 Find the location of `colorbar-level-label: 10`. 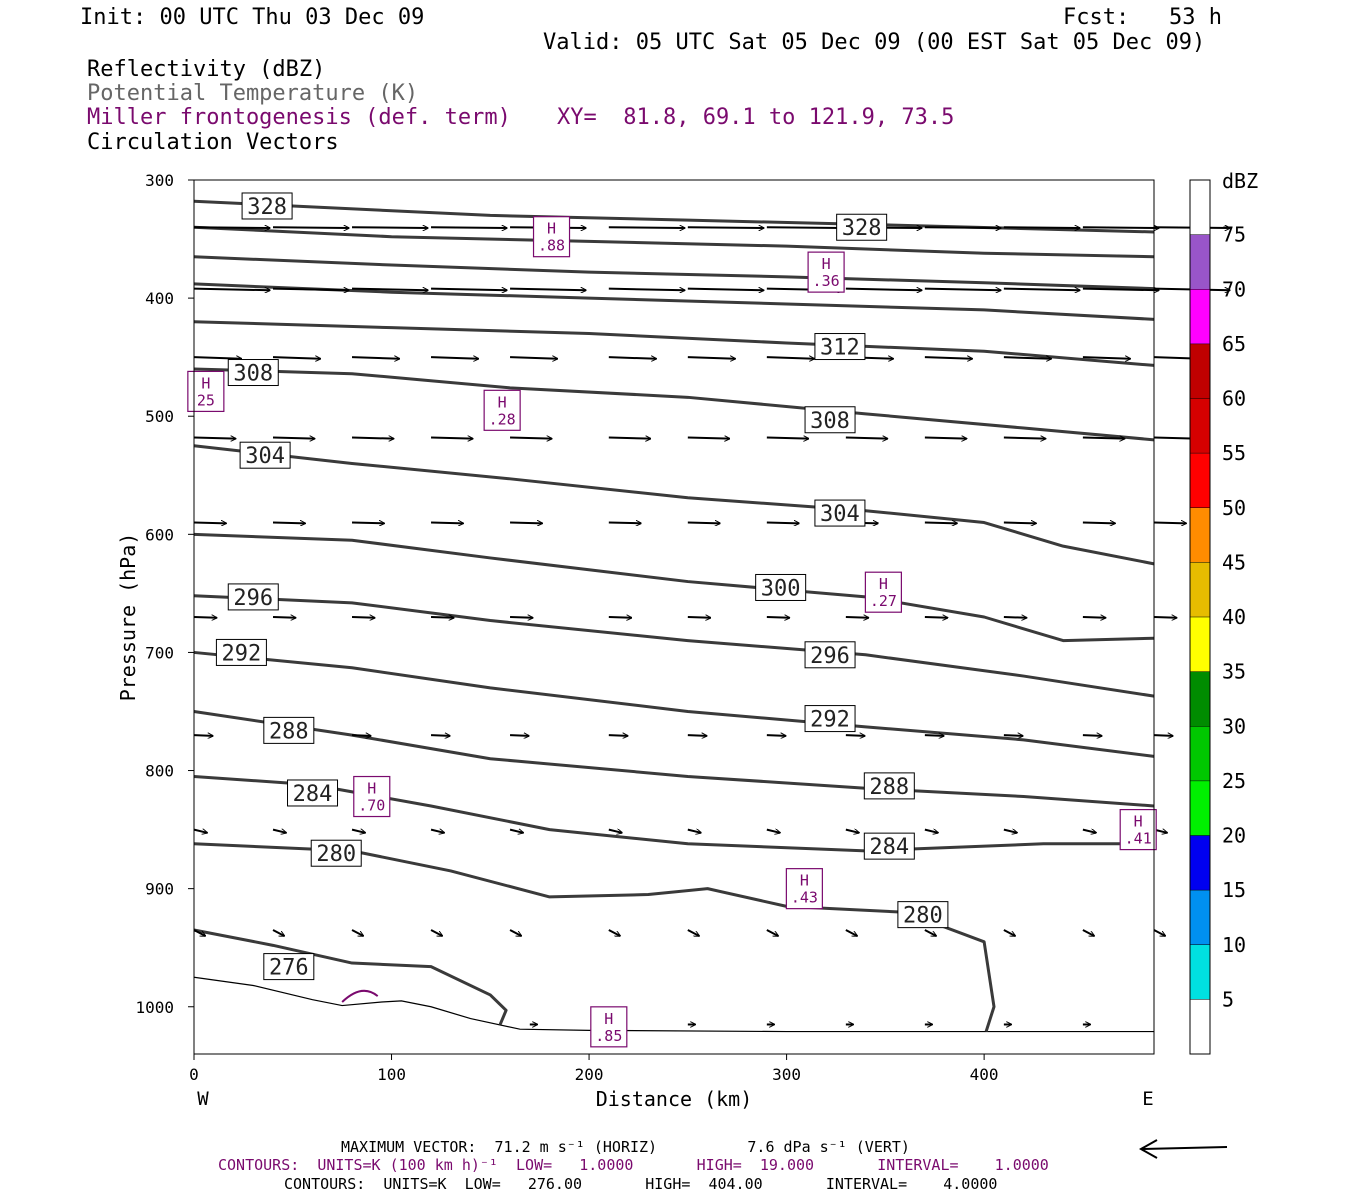

colorbar-level-label: 10 is located at coordinates (1234, 945).